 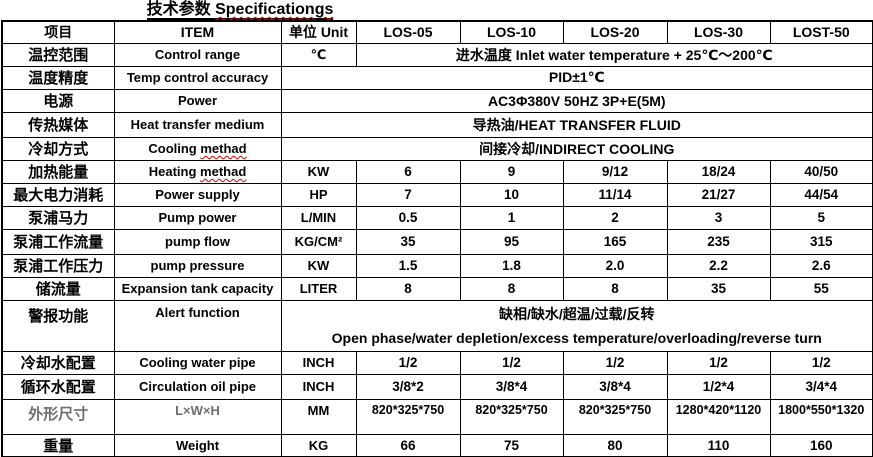 What do you see at coordinates (718, 386) in the screenshot?
I see `value-los-30: 1/2*4` at bounding box center [718, 386].